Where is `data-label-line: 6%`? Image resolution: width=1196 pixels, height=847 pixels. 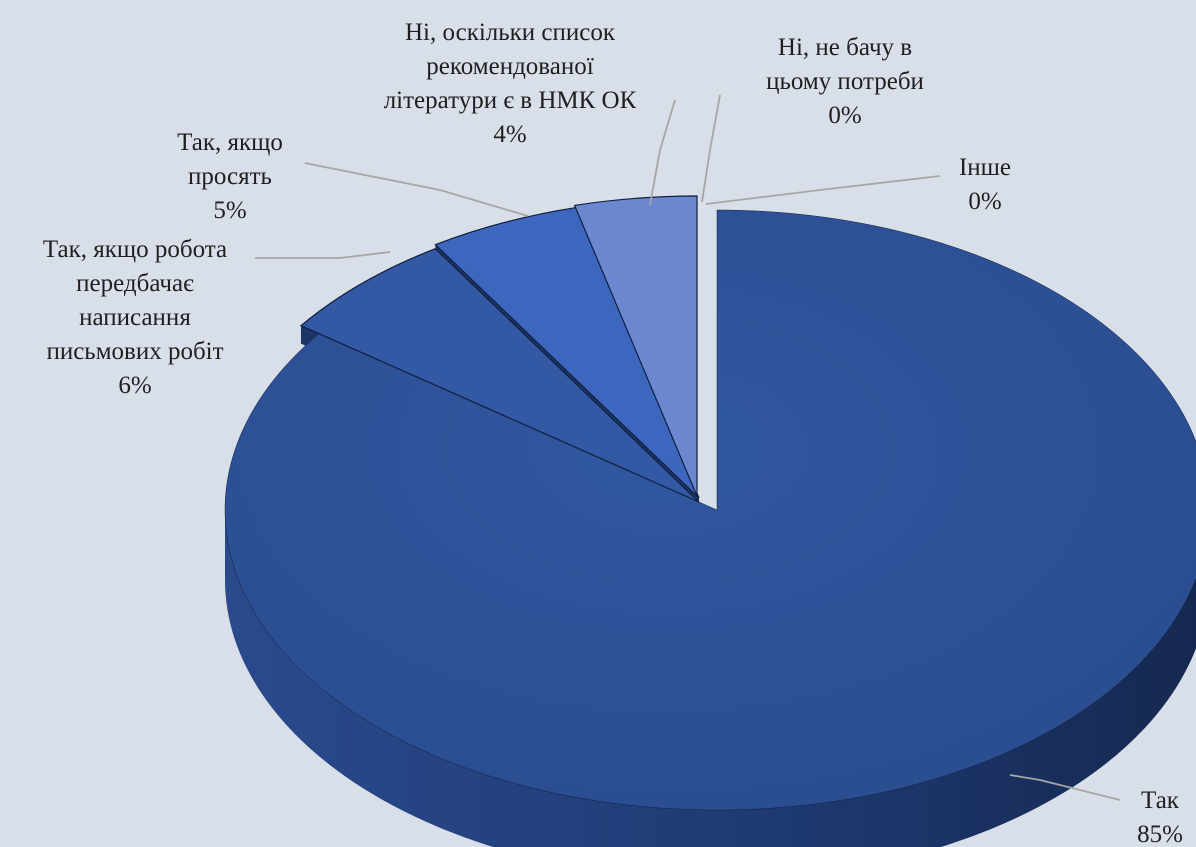 data-label-line: 6% is located at coordinates (134, 385).